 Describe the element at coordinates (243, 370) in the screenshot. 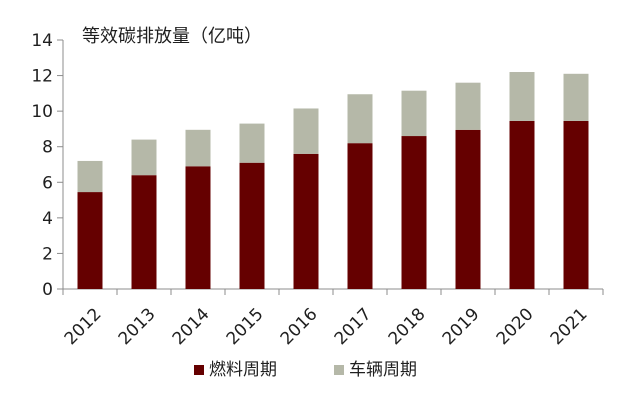

I see `legend-fuel-cycle-label: 燃料周期` at that location.